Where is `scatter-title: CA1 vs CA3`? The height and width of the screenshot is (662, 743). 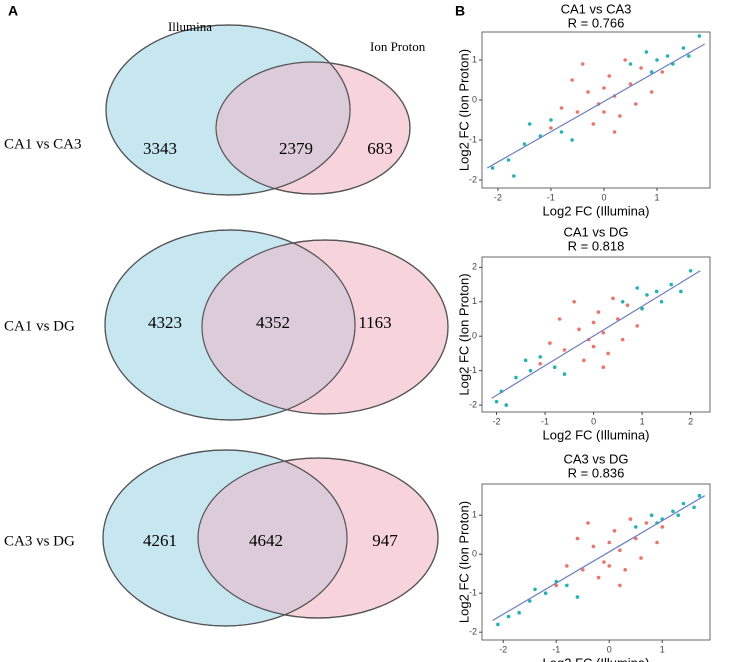 scatter-title: CA1 vs CA3 is located at coordinates (596, 8).